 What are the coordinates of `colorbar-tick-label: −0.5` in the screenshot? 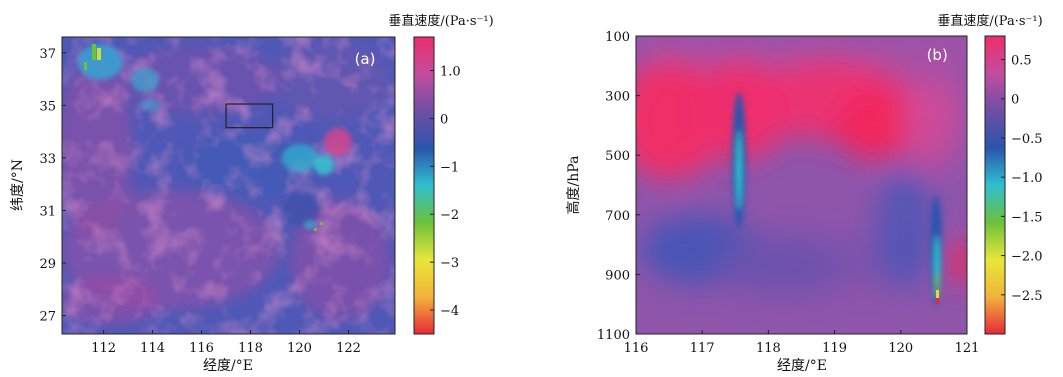 It's located at (1027, 139).